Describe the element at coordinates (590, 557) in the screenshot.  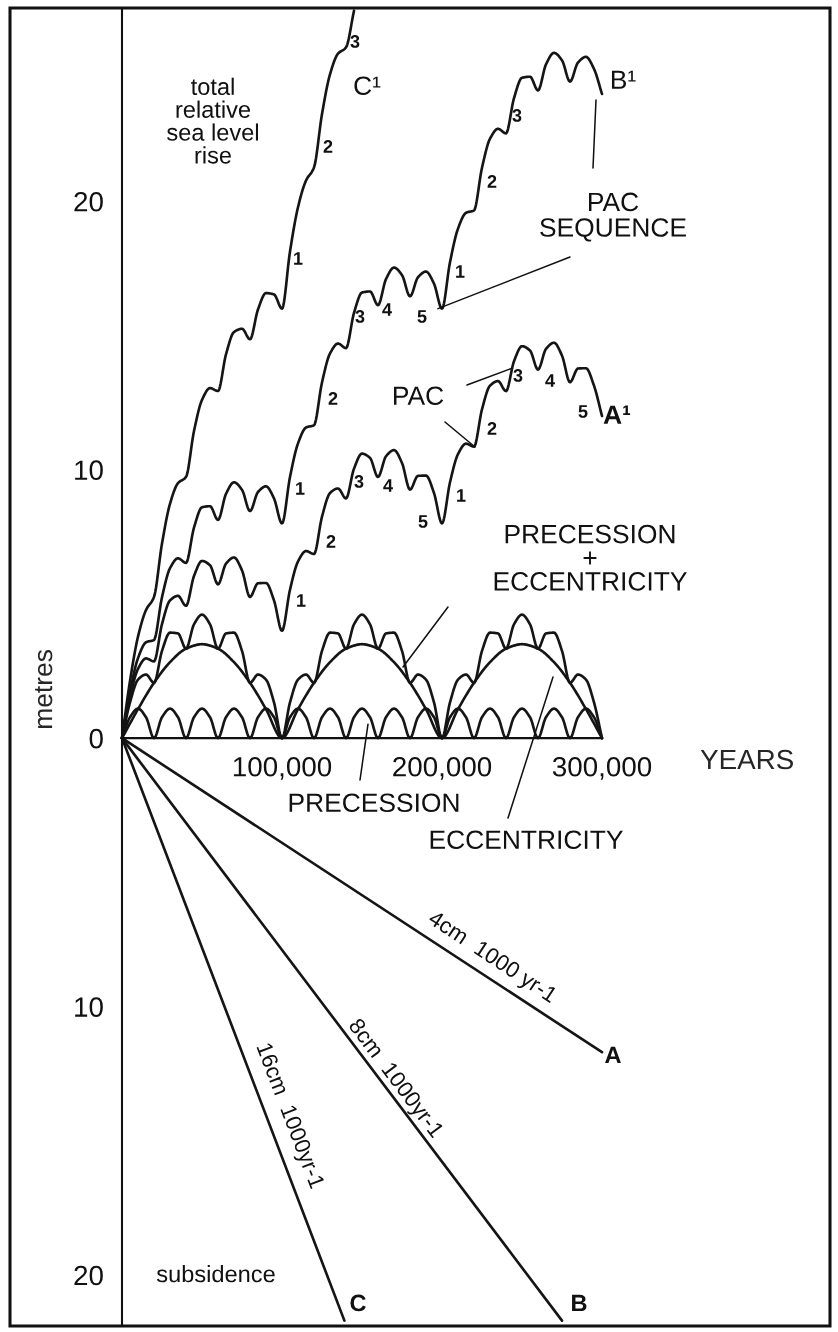
I see `annotation: PRECESSION + ECCENTRICITY` at that location.